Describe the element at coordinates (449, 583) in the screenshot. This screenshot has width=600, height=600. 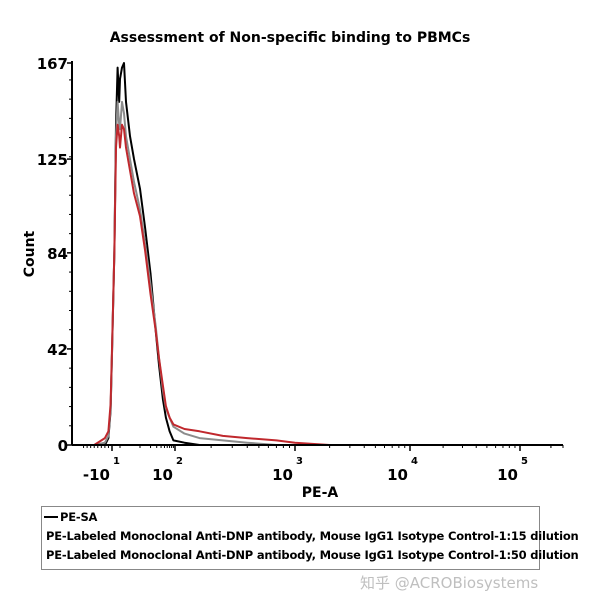
I see `watermark: 知乎 @ACROBiosystems` at that location.